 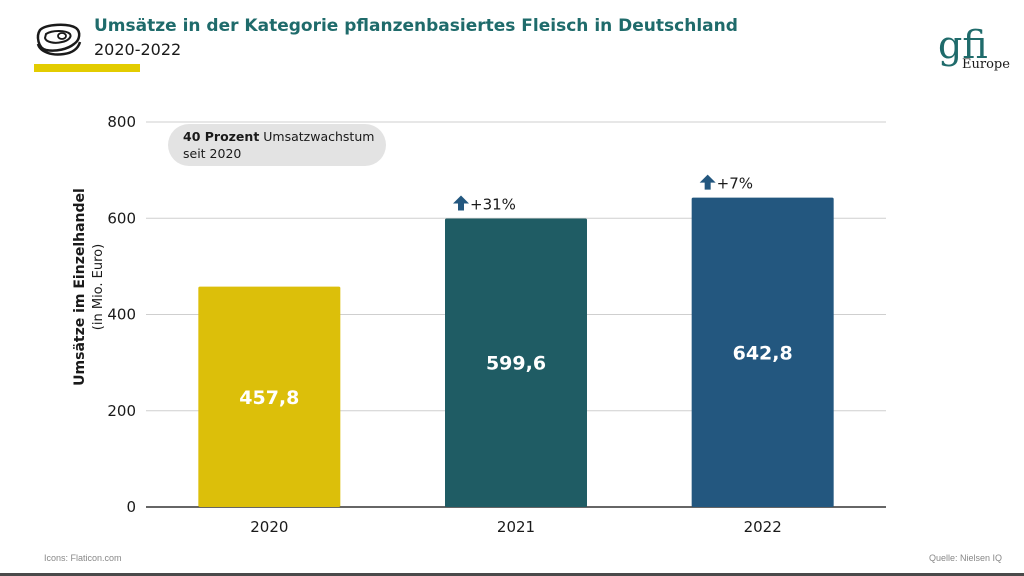 I want to click on x-tick-label: 2021, so click(x=516, y=527).